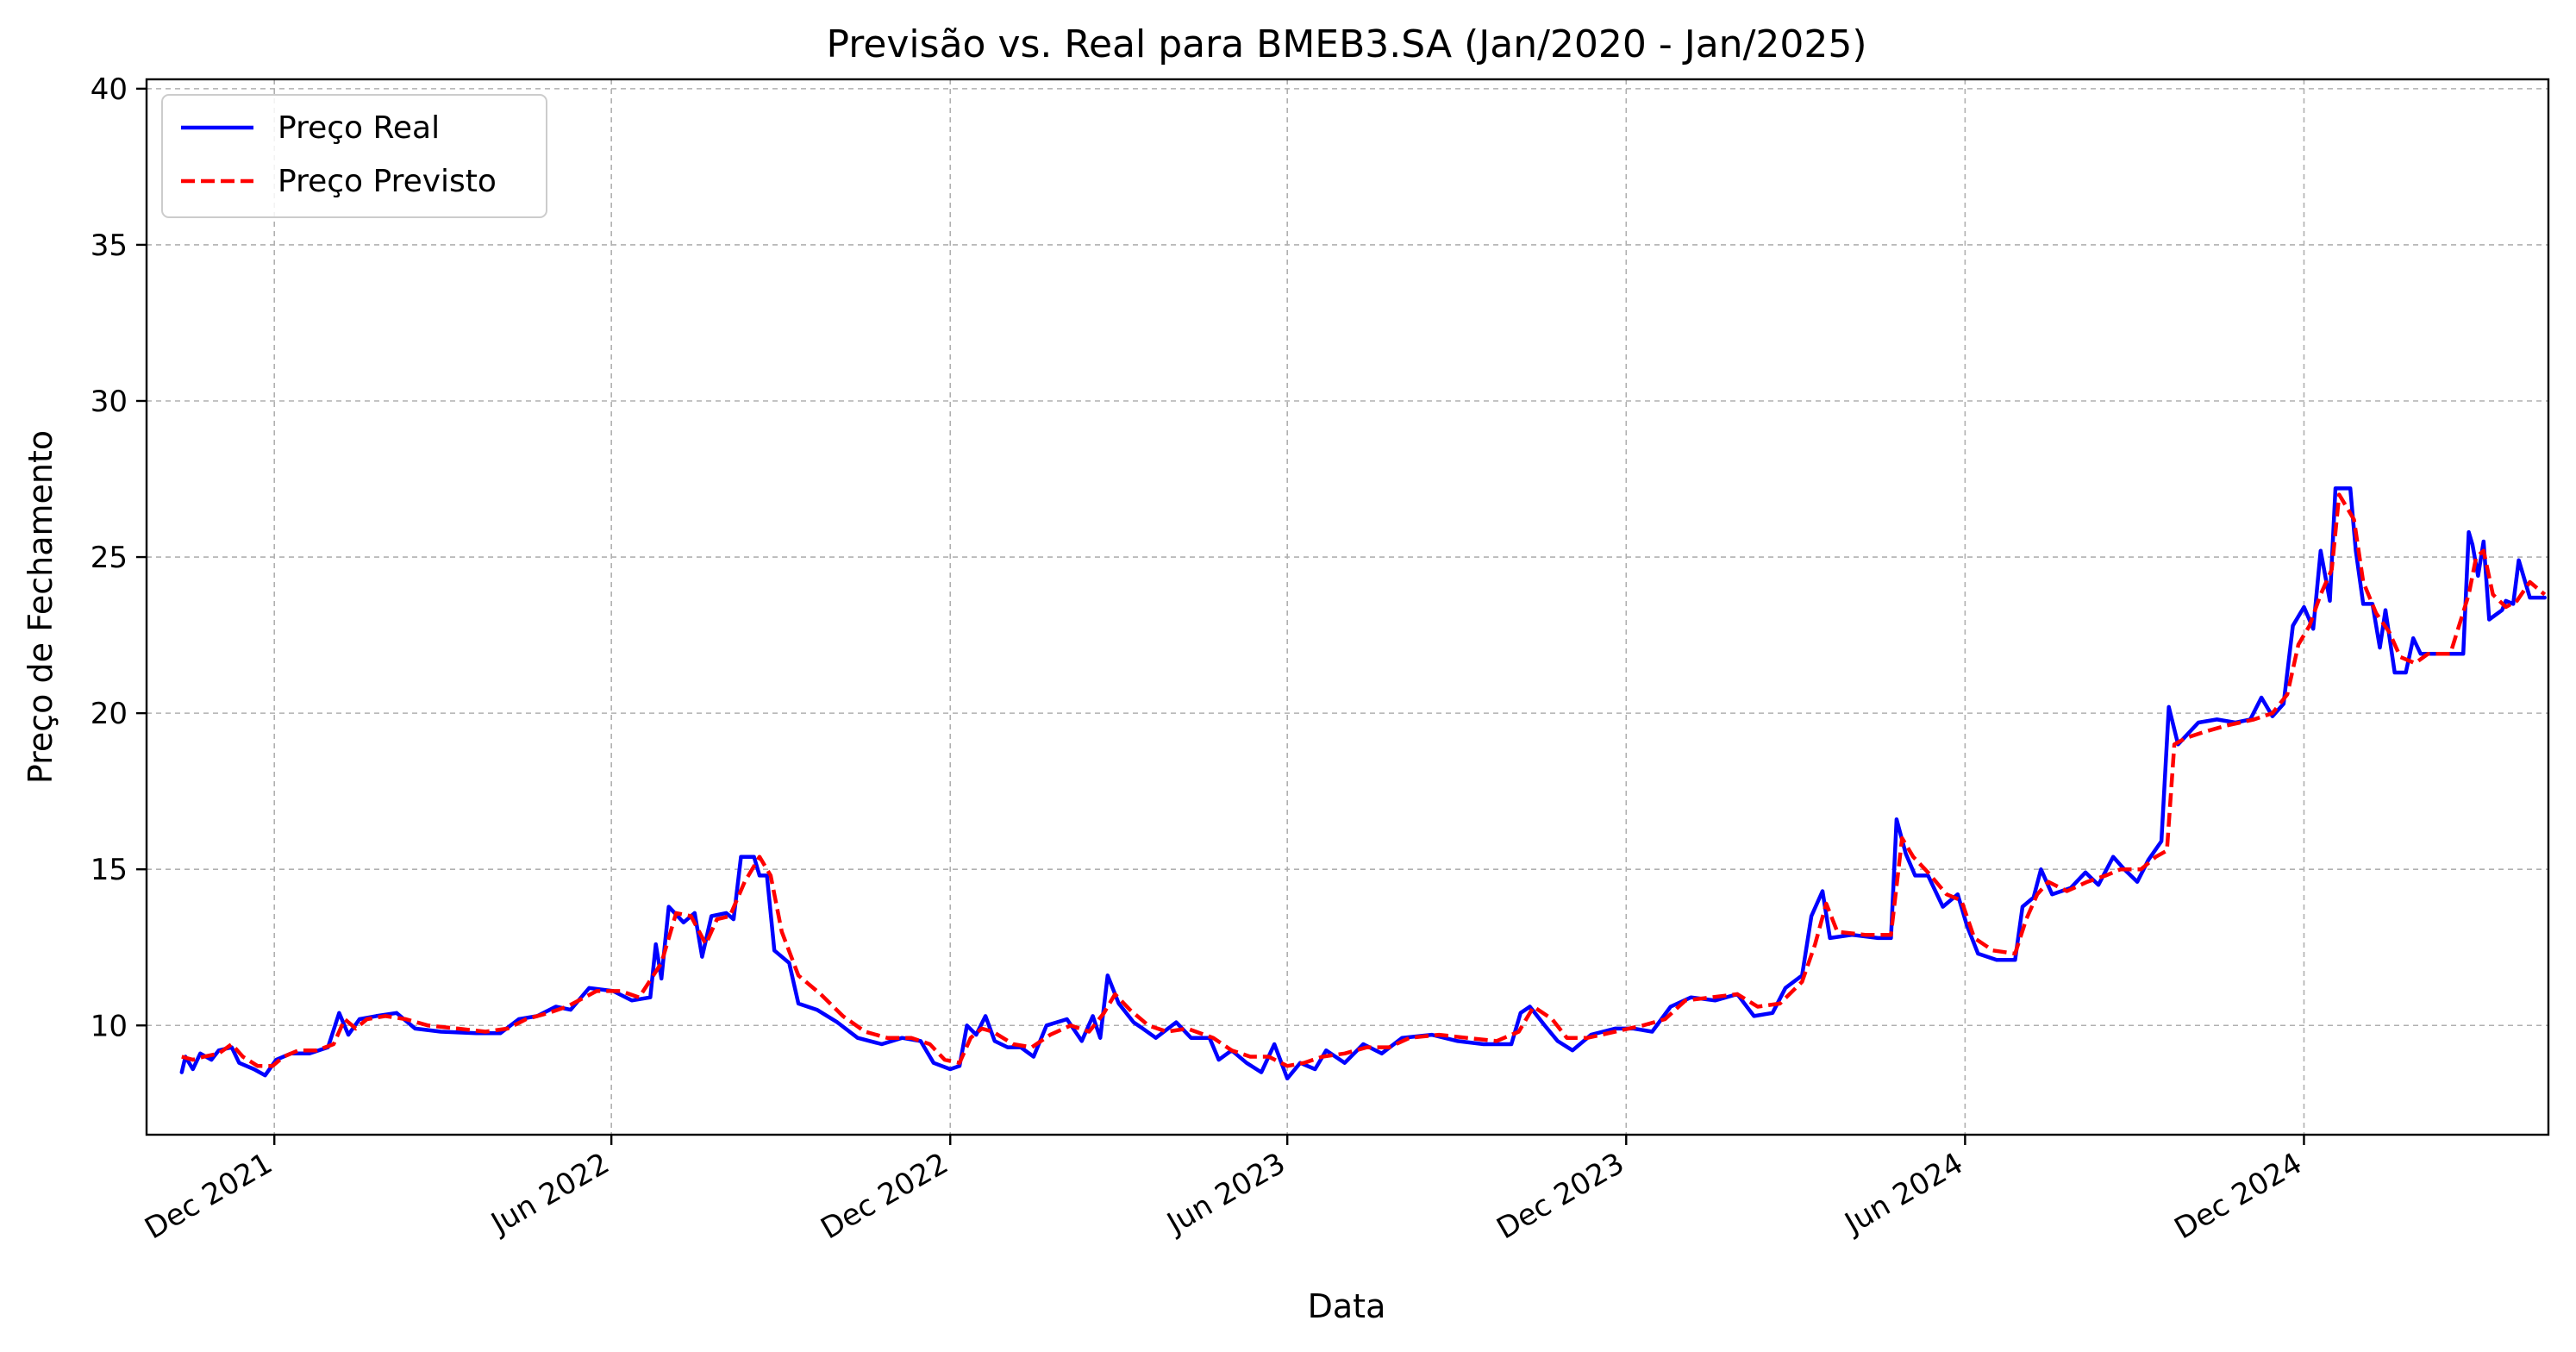  I want to click on y-tick-label-40: 40, so click(109, 89).